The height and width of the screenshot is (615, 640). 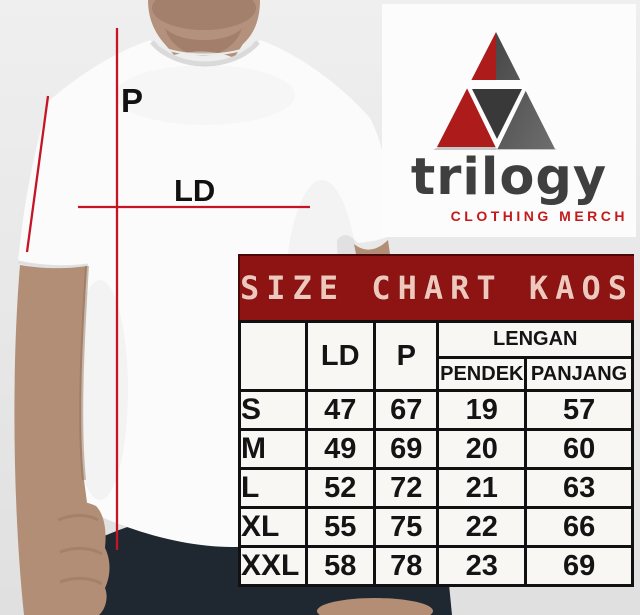 What do you see at coordinates (273, 488) in the screenshot?
I see `size-label: L` at bounding box center [273, 488].